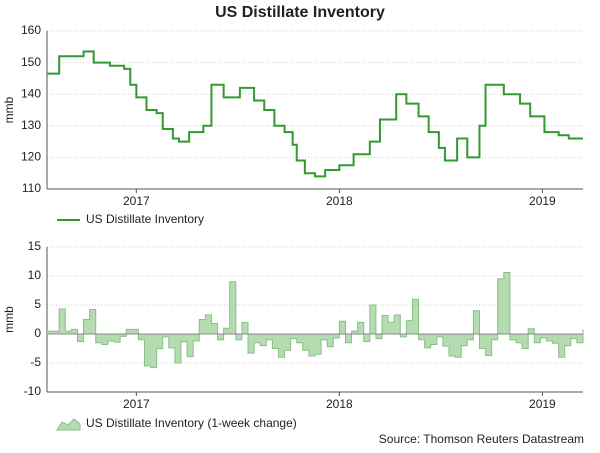  What do you see at coordinates (37, 304) in the screenshot?
I see `y-tick-label: 5` at bounding box center [37, 304].